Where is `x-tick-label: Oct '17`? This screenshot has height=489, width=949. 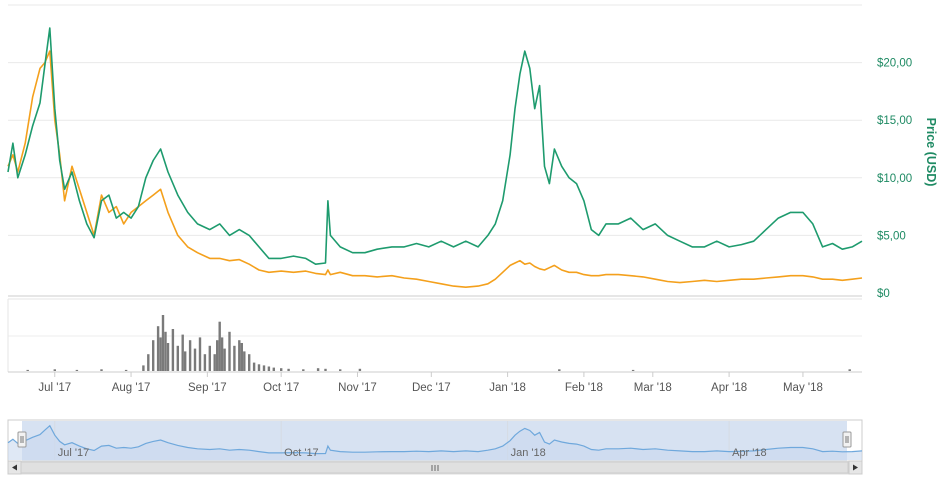 x-tick-label: Oct '17 is located at coordinates (281, 388).